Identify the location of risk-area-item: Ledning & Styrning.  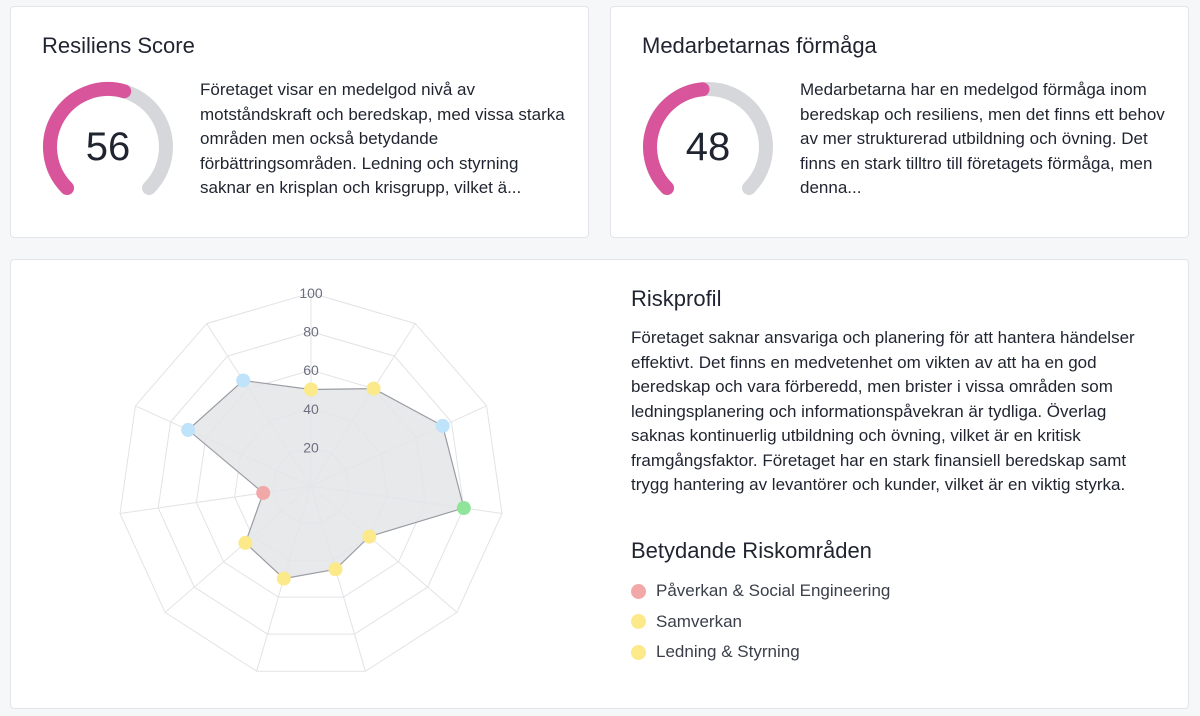
(760, 652).